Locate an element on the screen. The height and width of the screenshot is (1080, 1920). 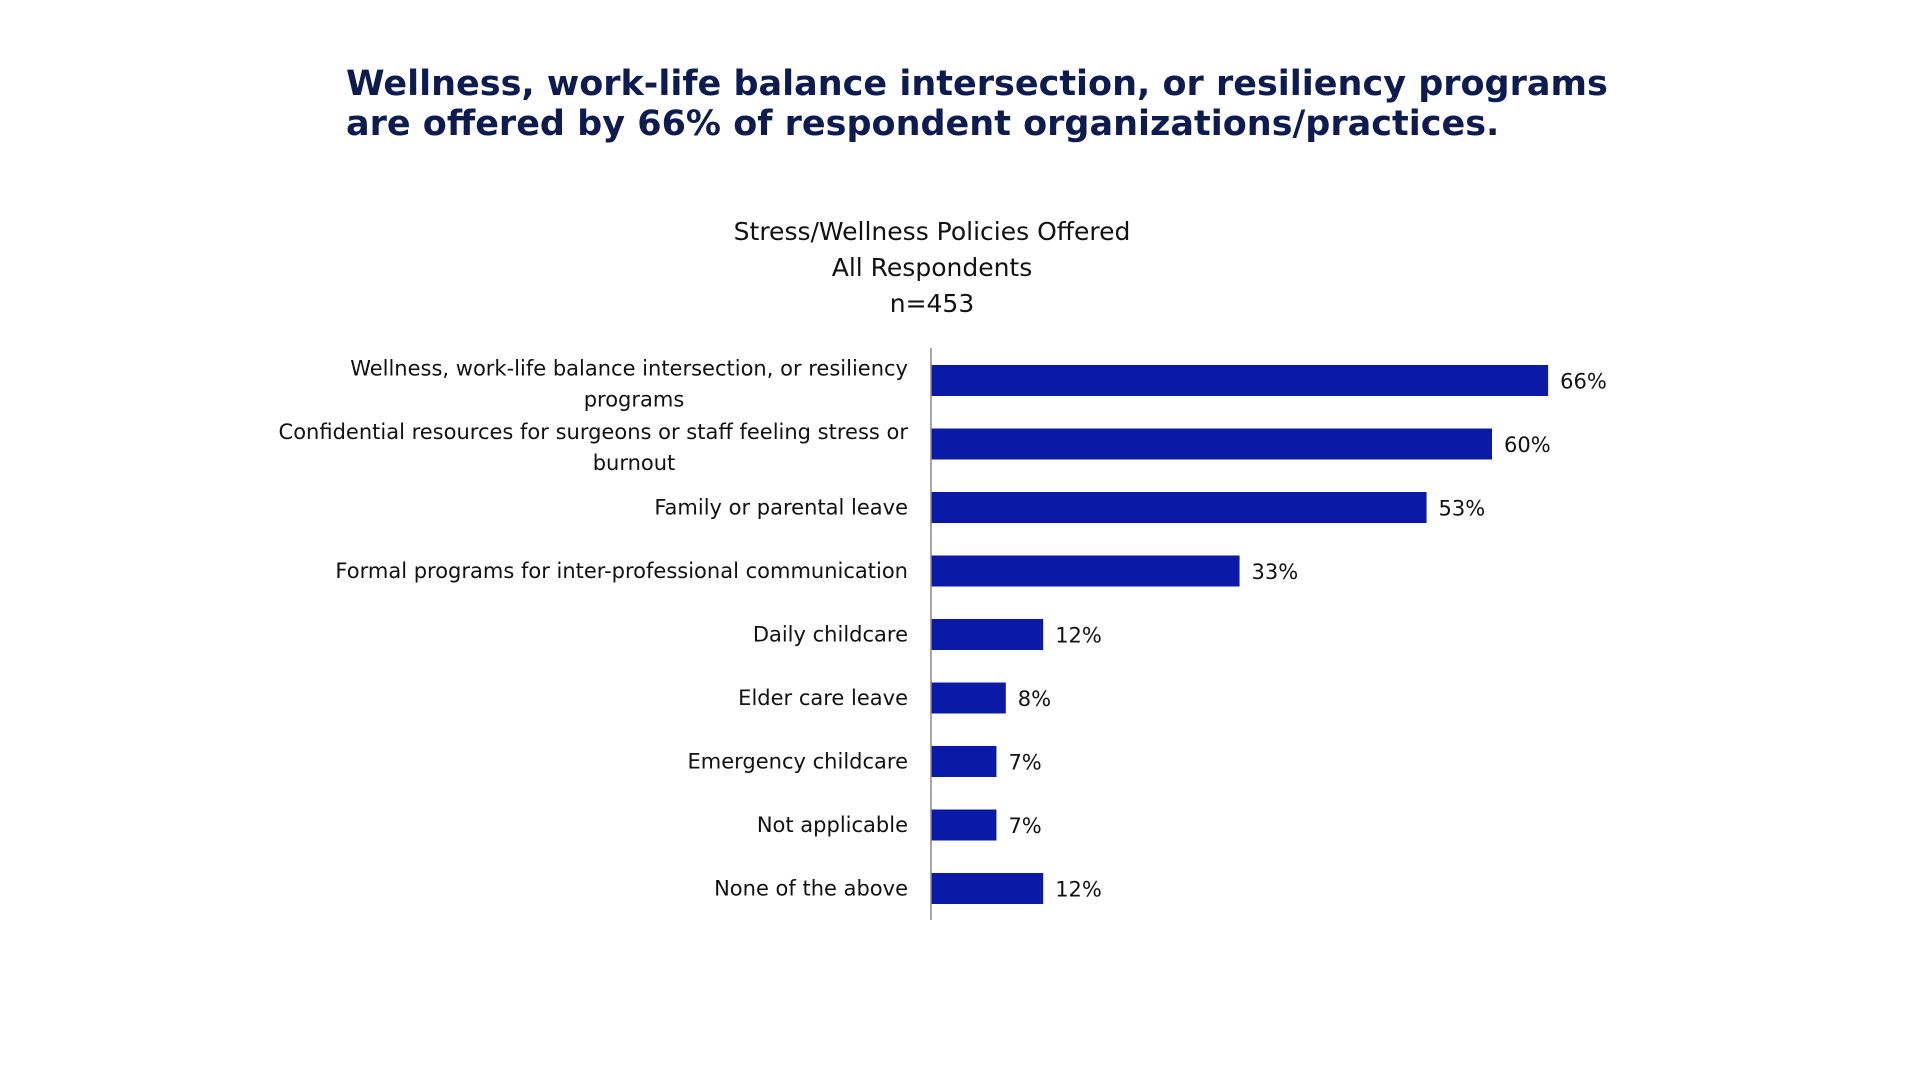
data-label-4: 33% is located at coordinates (1275, 572).